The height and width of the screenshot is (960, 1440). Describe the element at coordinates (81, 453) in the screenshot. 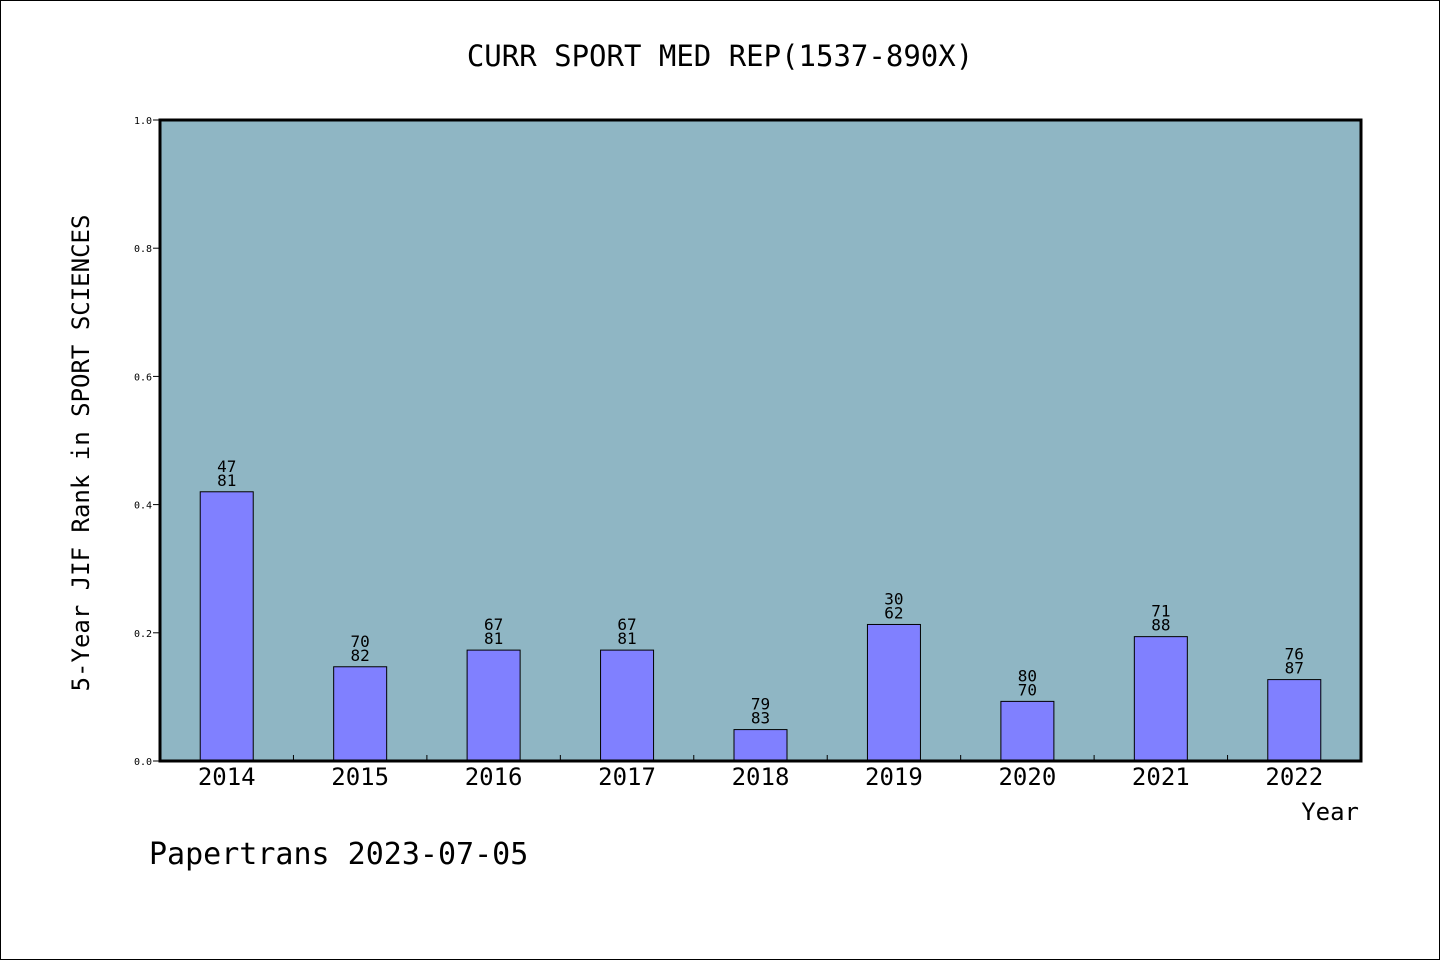

I see `y-axis-label: 5-Year JIF Rank in SPORT SCIENCES` at that location.